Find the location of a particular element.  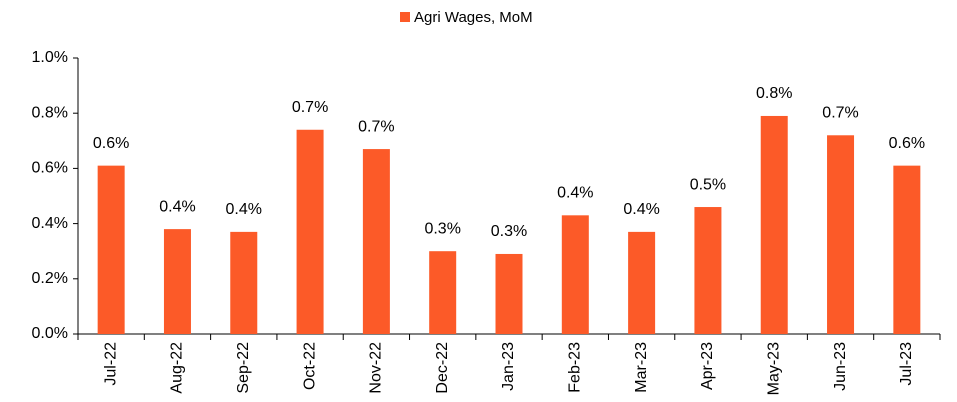

x-tick-label: Feb-23 is located at coordinates (575, 367).